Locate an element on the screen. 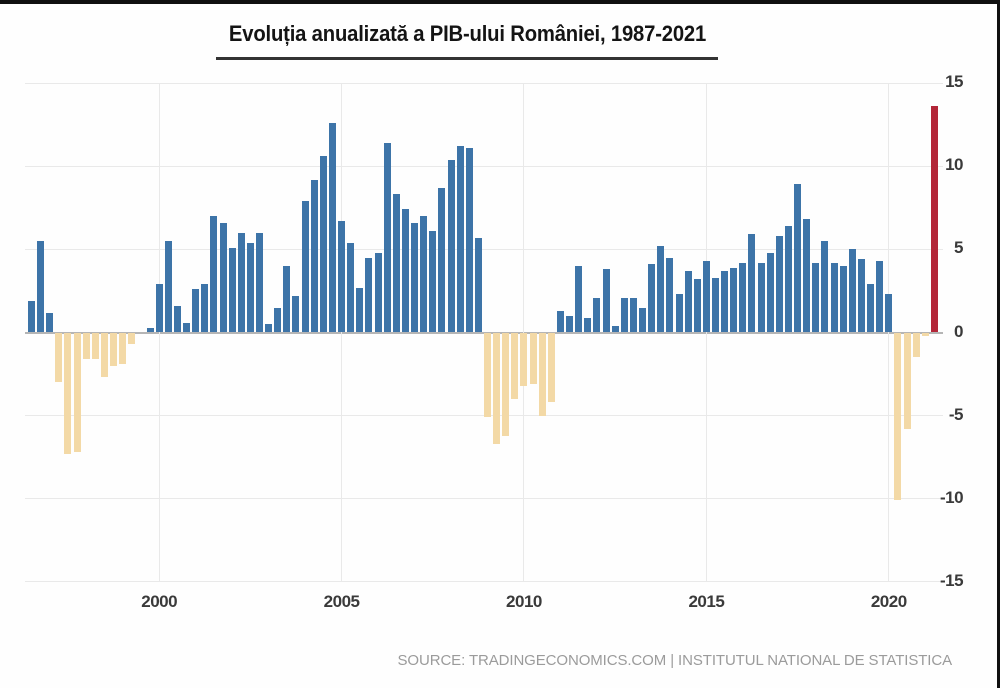 The height and width of the screenshot is (688, 1000). bar-2015-q2 is located at coordinates (715, 305).